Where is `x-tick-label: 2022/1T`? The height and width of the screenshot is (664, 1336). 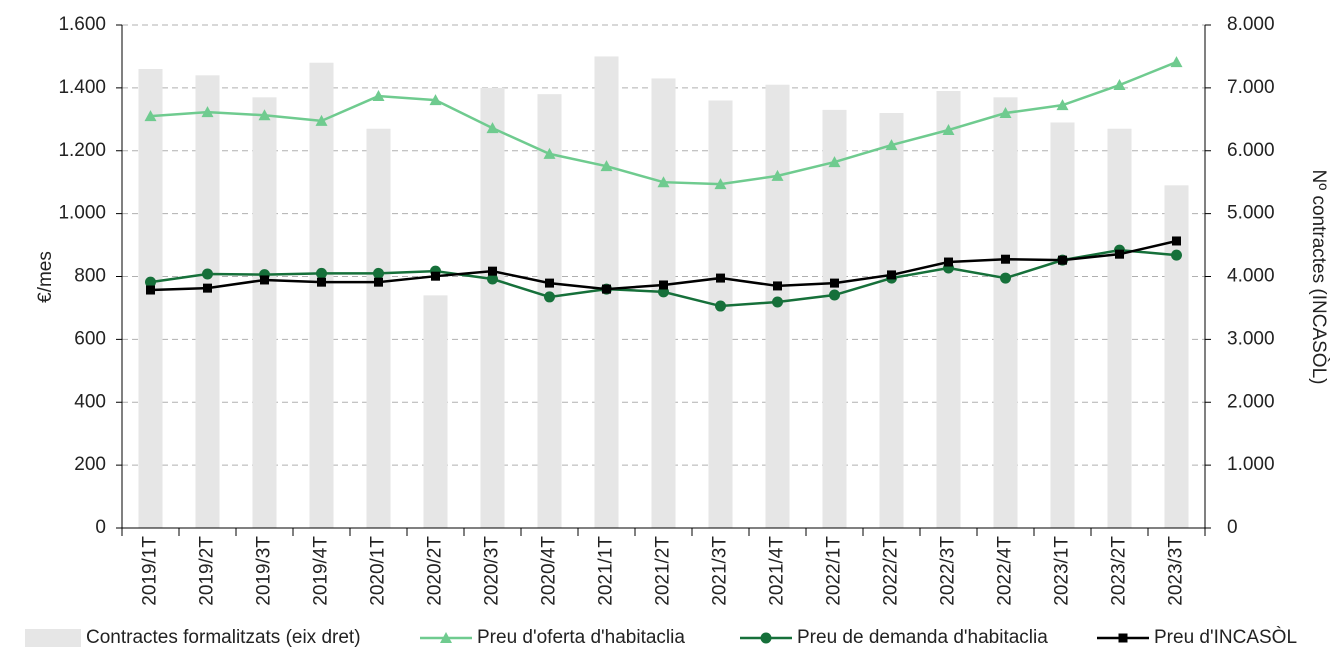
x-tick-label: 2022/1T is located at coordinates (834, 571).